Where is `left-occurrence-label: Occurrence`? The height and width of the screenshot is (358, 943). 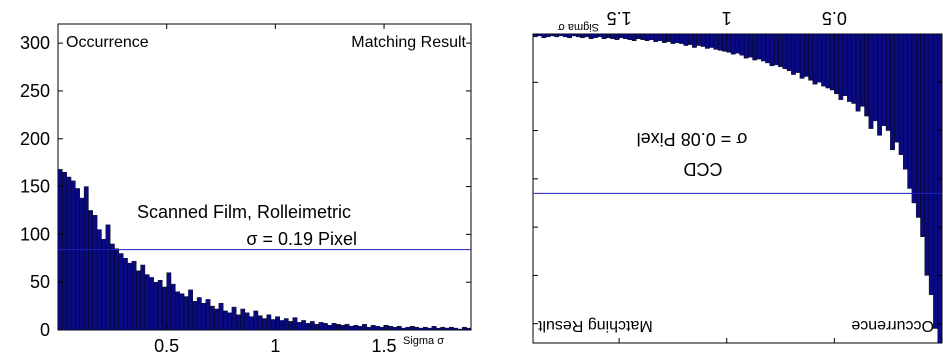
left-occurrence-label: Occurrence is located at coordinates (107, 42).